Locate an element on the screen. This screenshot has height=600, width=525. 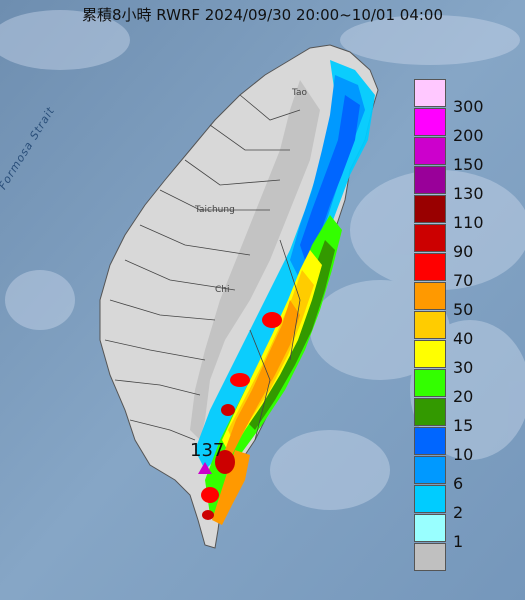
legend-label: 110 is located at coordinates (468, 222).